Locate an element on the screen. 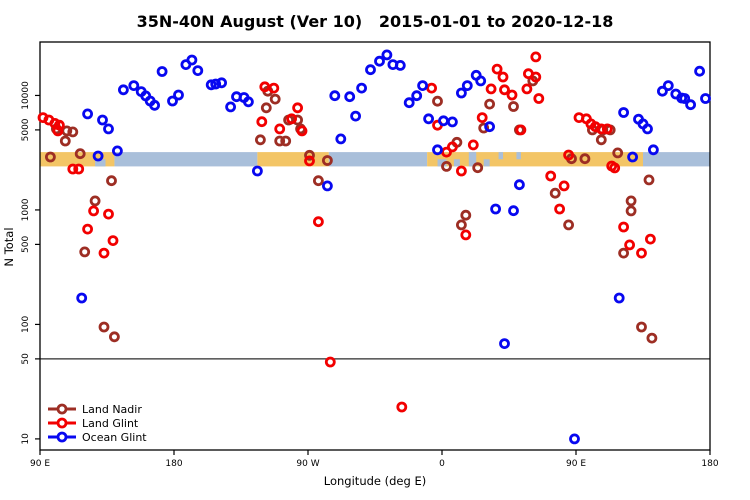  x-tick-label: 90 E is located at coordinates (576, 464).